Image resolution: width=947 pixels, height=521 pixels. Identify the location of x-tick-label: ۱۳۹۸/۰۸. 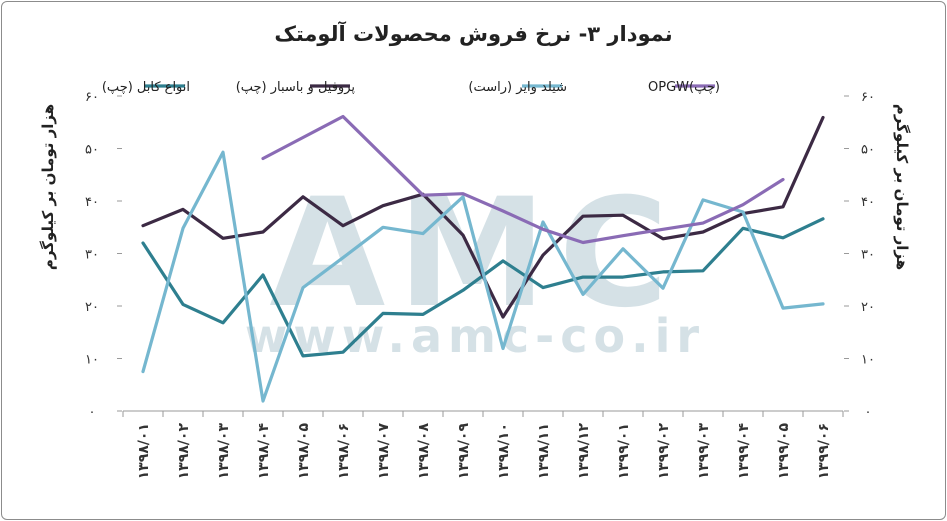
(424, 451).